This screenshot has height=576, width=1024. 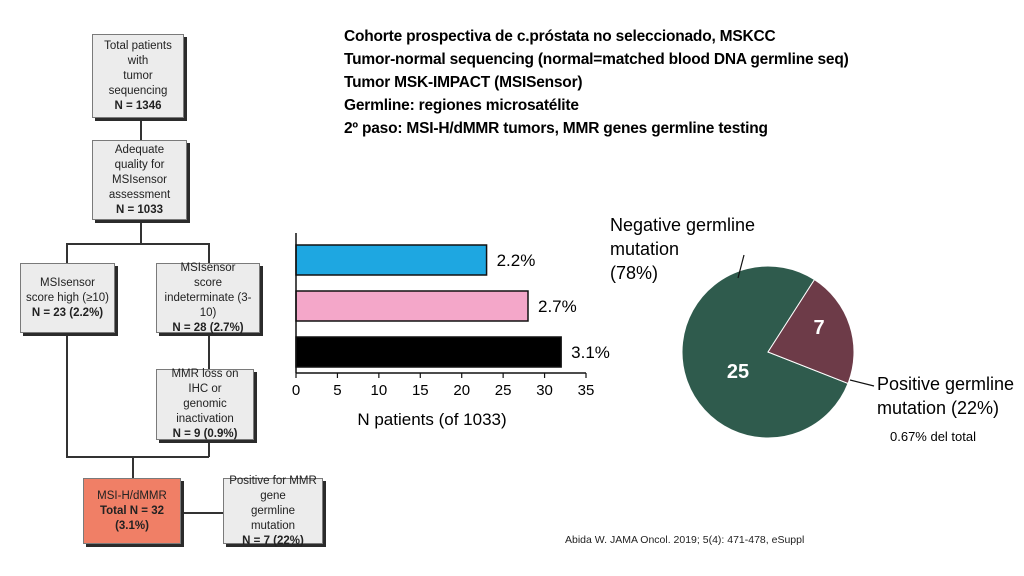 What do you see at coordinates (67, 312) in the screenshot?
I see `flow-box-count: N = 23 (2.2%)` at bounding box center [67, 312].